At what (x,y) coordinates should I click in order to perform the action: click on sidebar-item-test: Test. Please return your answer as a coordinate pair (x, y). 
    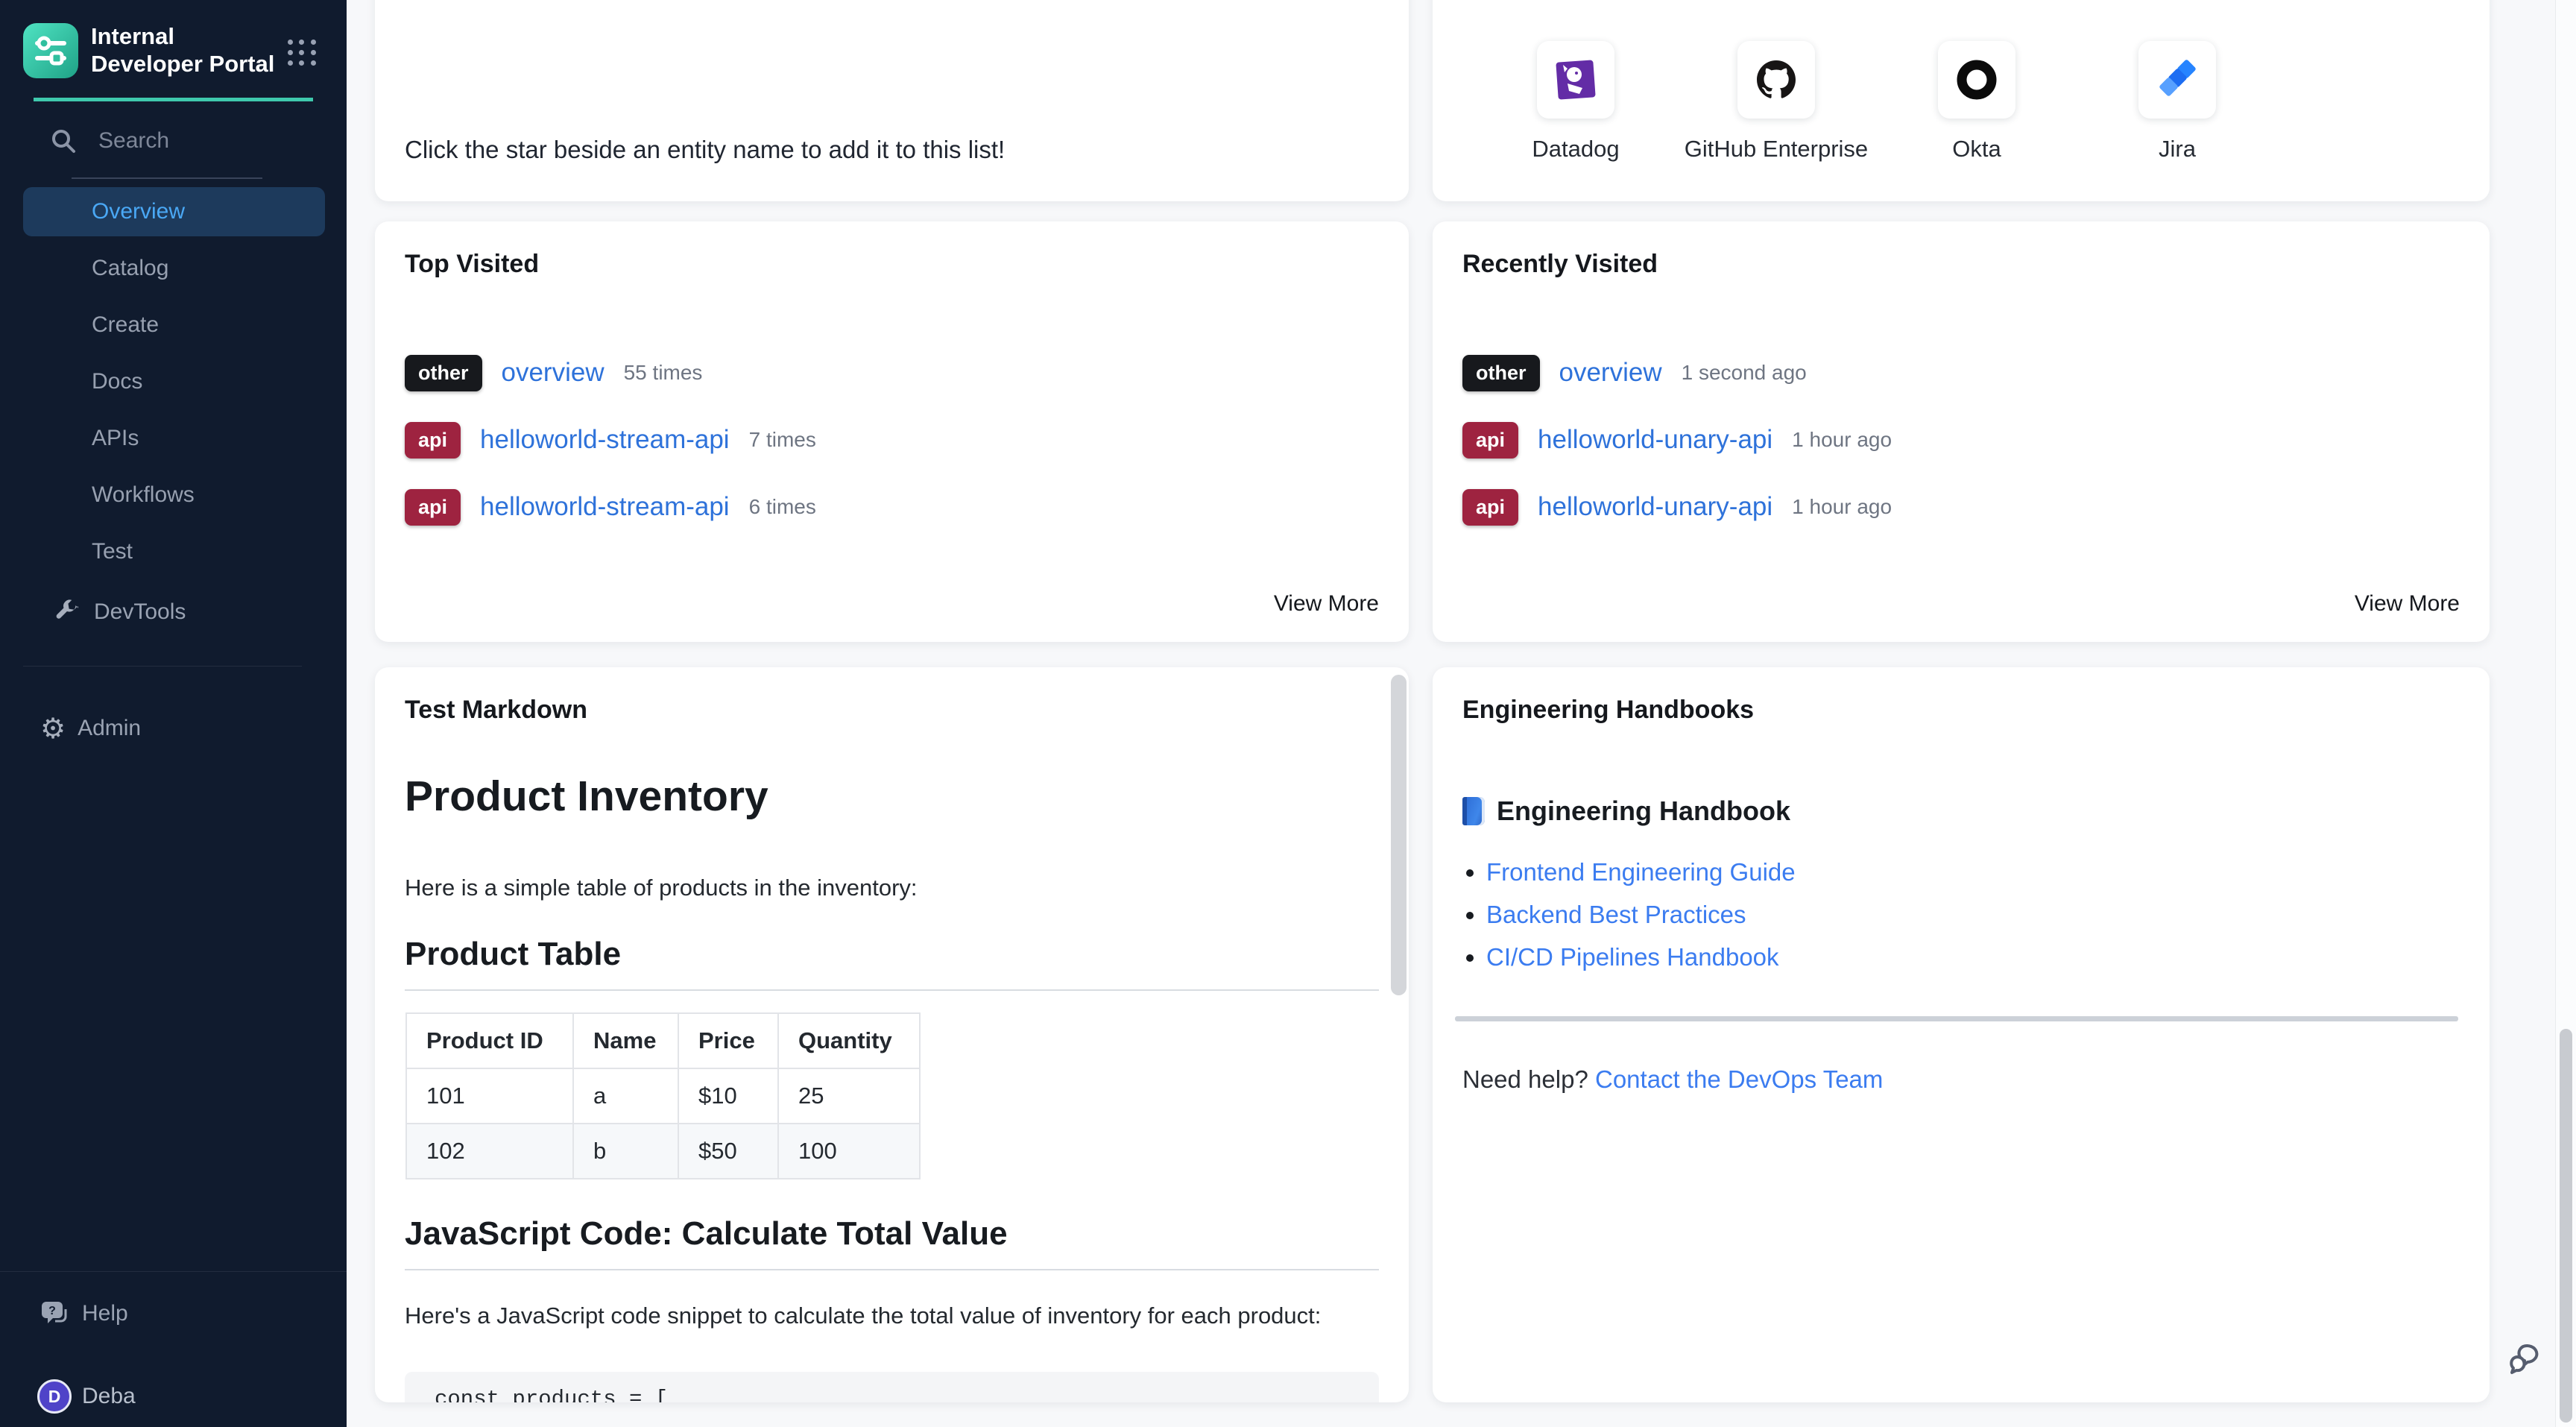
    Looking at the image, I should click on (113, 551).